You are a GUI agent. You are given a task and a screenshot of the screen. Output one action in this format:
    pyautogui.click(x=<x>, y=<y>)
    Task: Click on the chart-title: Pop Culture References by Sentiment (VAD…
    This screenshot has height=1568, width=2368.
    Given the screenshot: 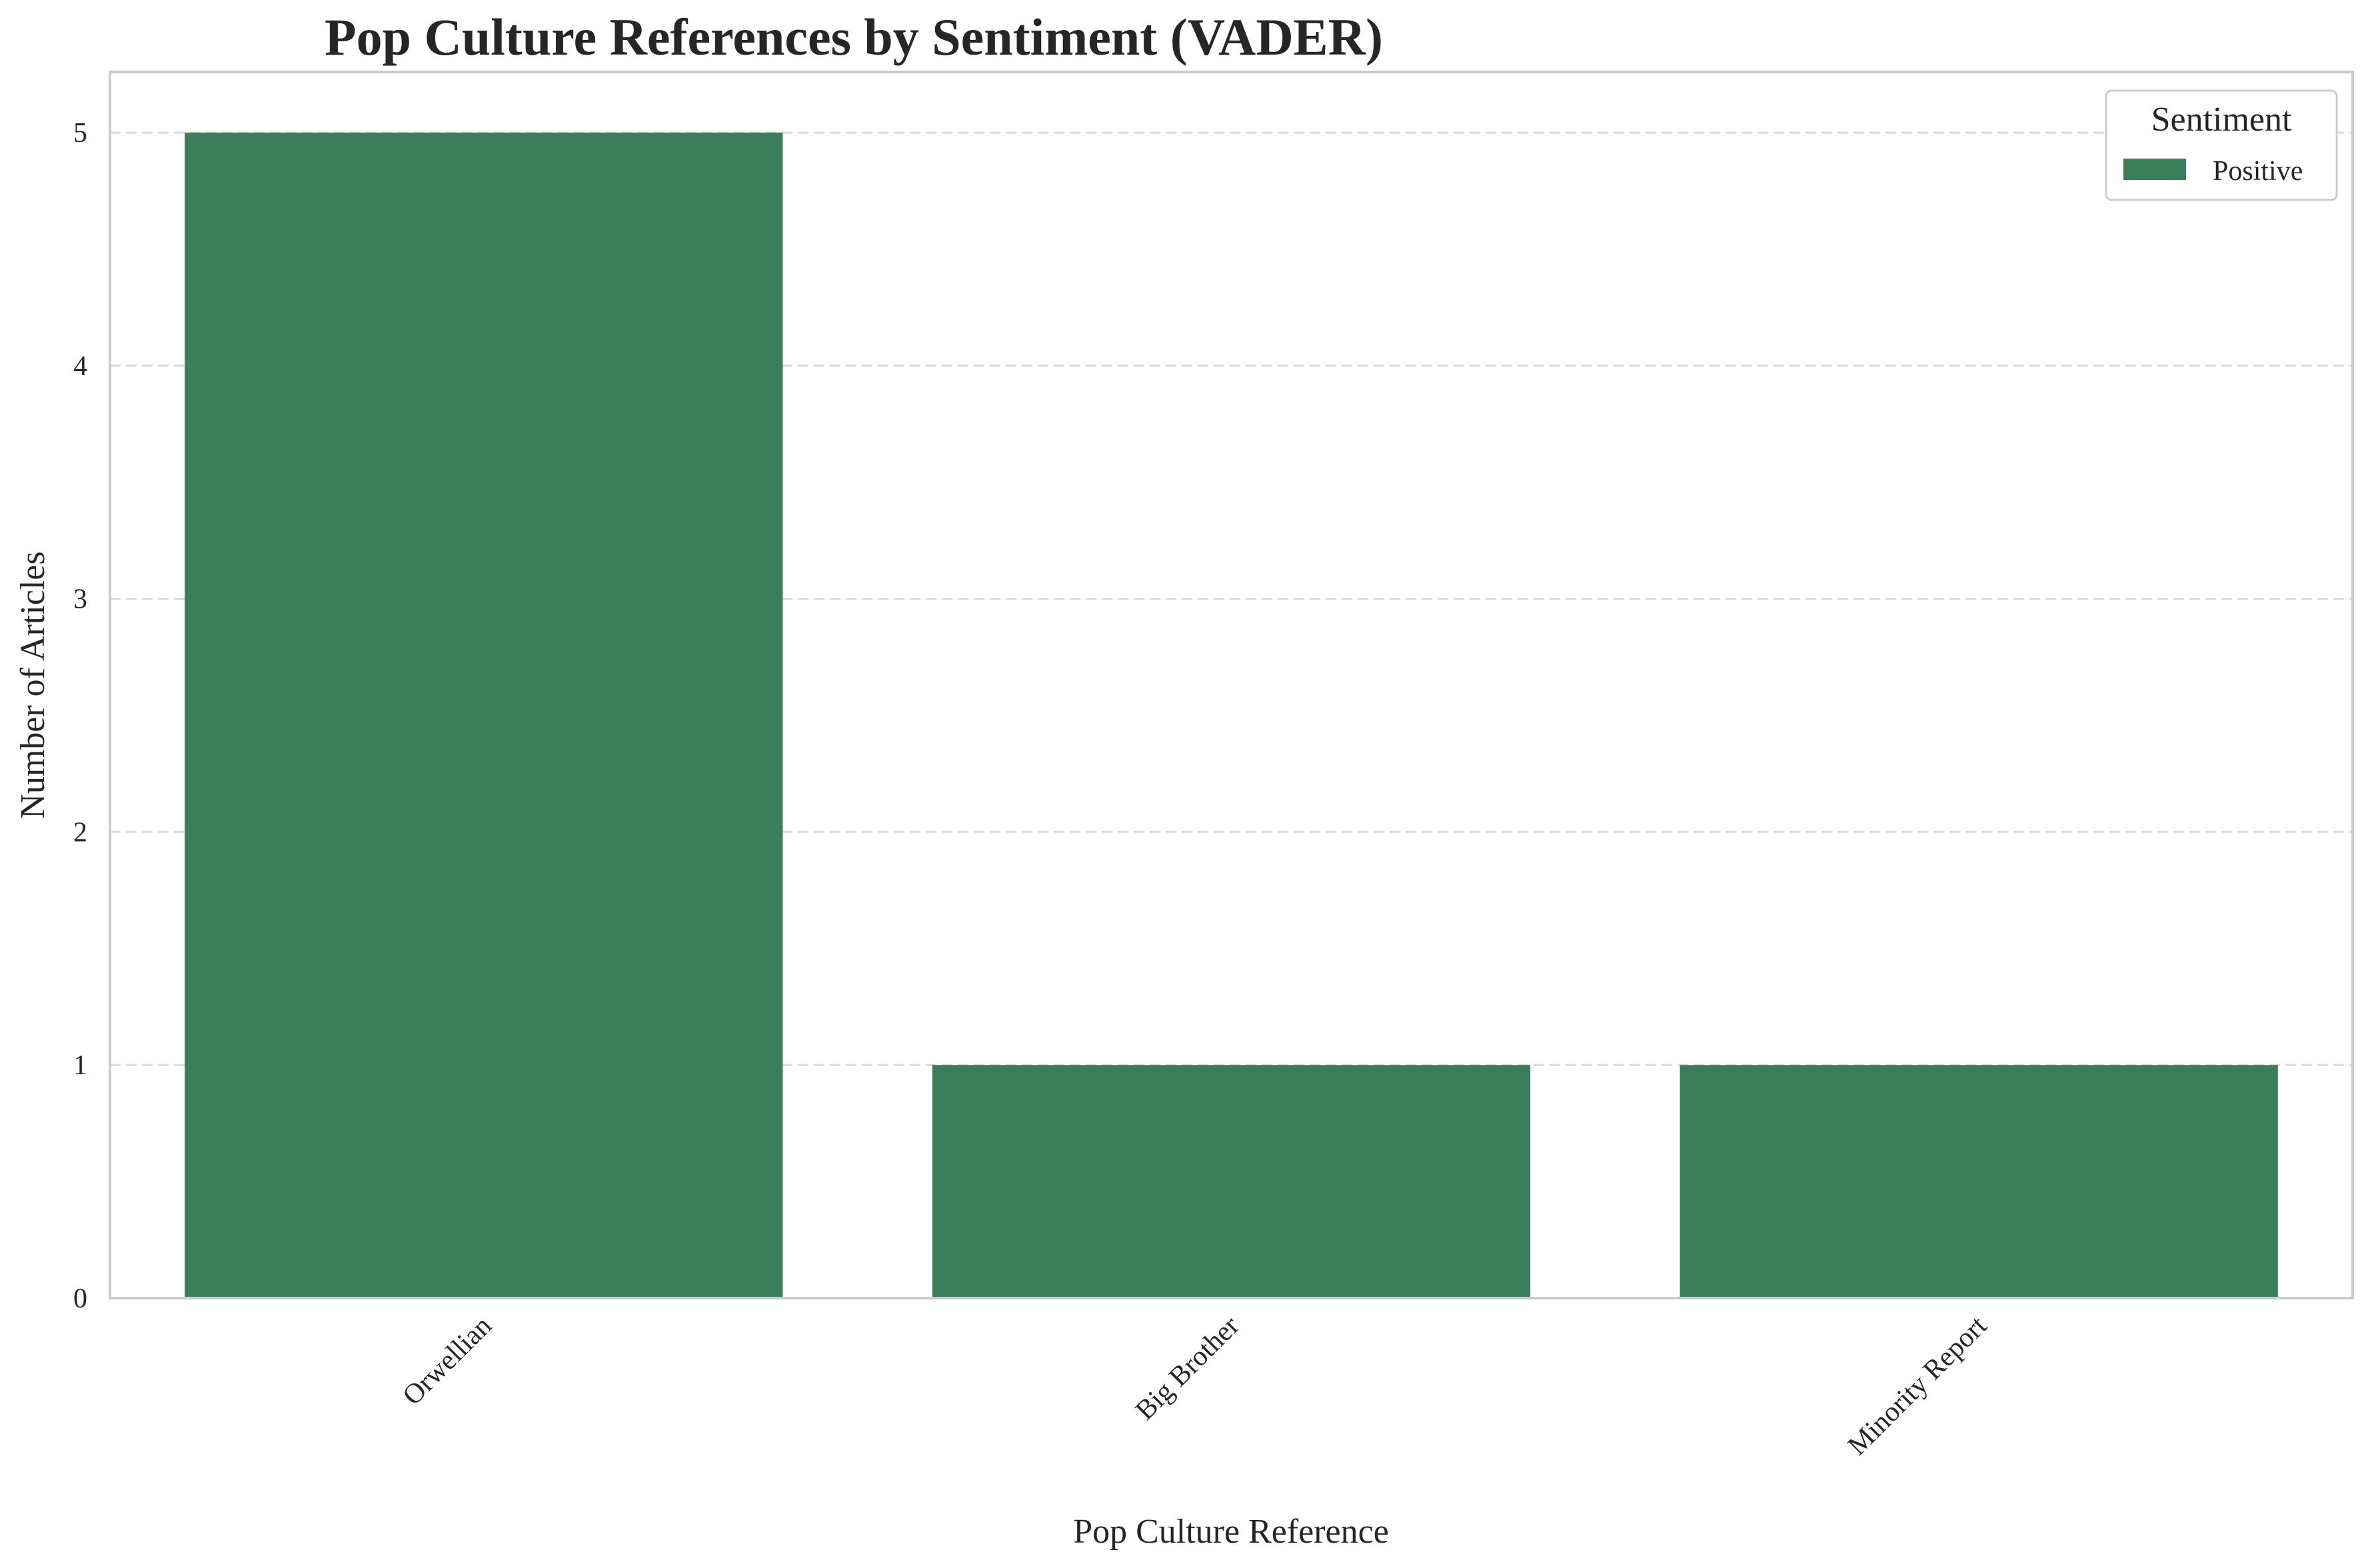 What is the action you would take?
    pyautogui.click(x=854, y=37)
    